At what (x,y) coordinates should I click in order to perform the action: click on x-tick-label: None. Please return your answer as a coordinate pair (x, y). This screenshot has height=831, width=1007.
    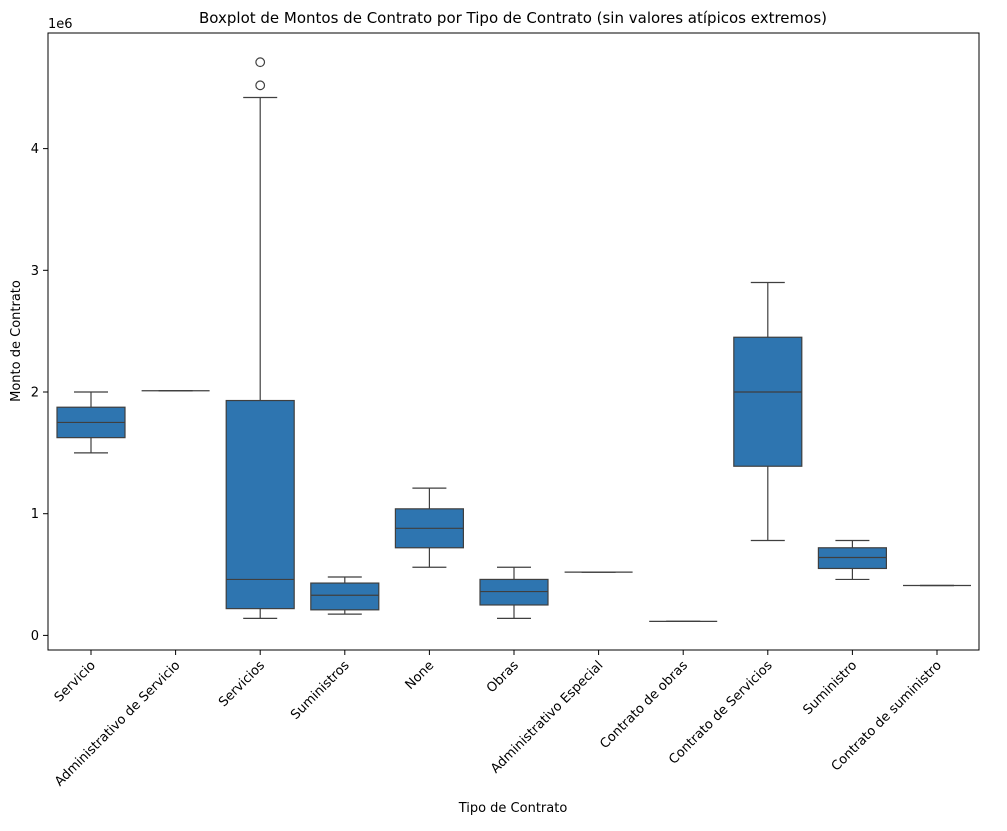
    Looking at the image, I should click on (420, 675).